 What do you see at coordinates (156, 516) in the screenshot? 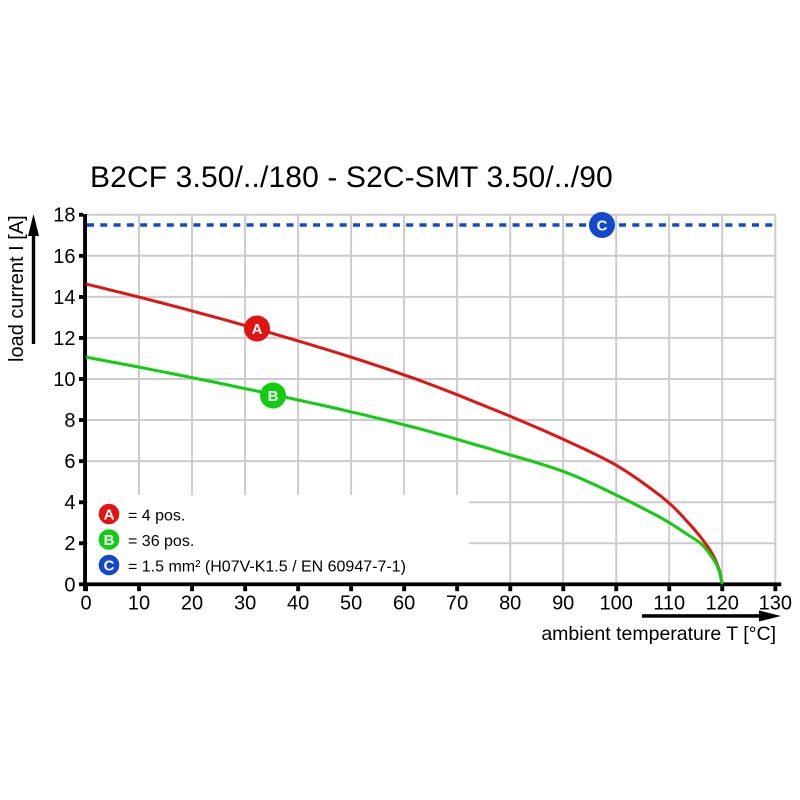
I see `svg-text: = 4 pos.` at bounding box center [156, 516].